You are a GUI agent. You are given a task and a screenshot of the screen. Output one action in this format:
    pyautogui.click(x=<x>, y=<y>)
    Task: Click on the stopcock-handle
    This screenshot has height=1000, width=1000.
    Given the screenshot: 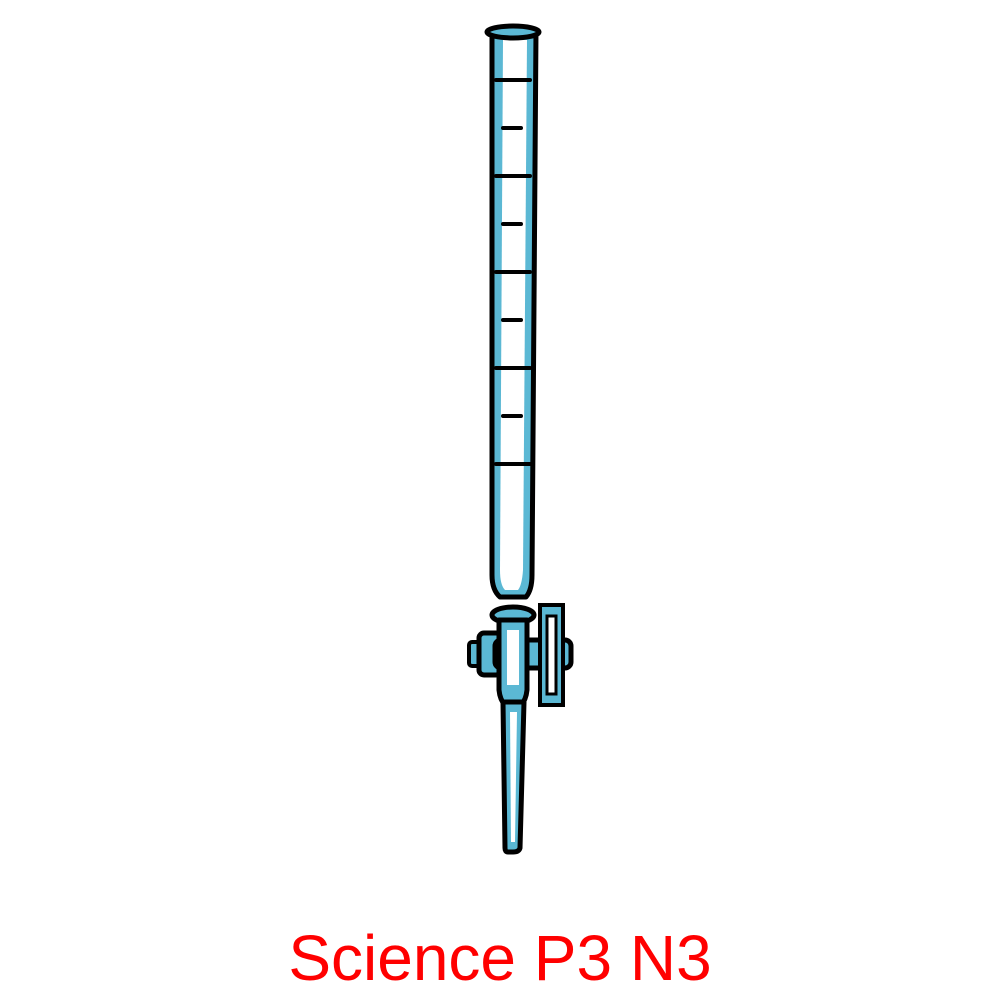 What is the action you would take?
    pyautogui.click(x=551, y=655)
    